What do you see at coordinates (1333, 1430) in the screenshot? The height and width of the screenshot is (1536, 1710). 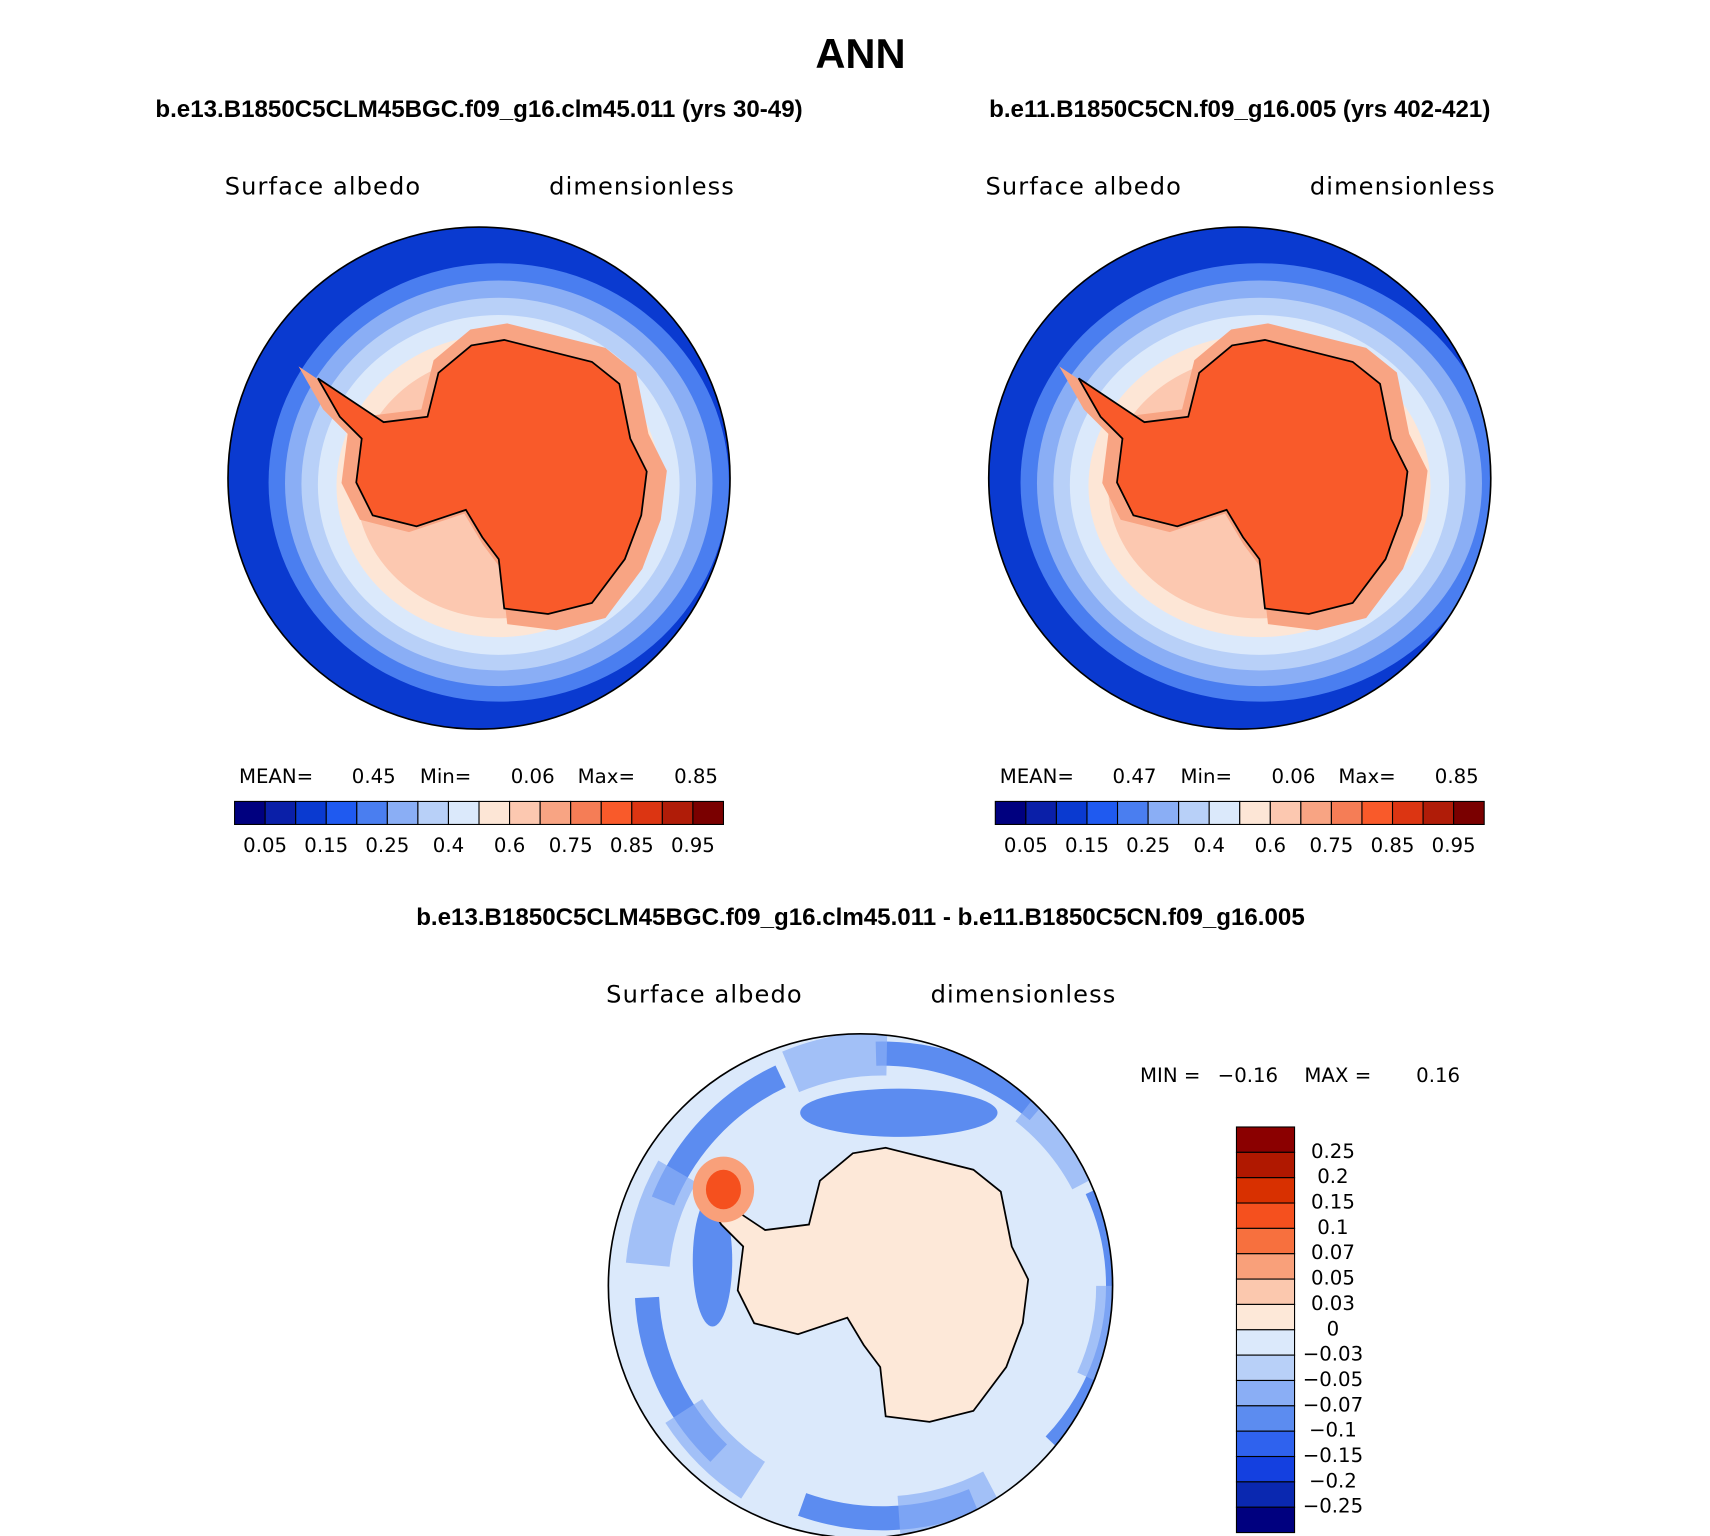 I see `colorbar-label: −0.1` at bounding box center [1333, 1430].